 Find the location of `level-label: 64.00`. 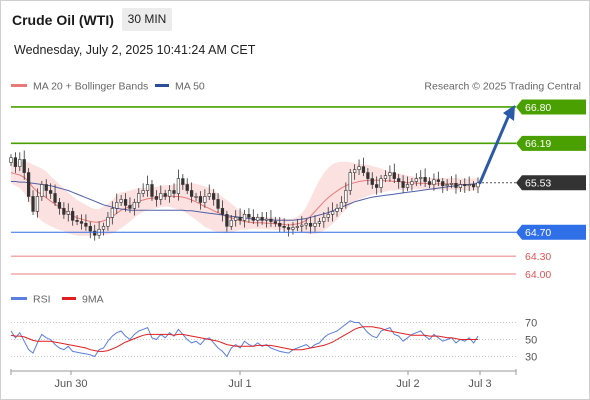

level-label: 64.00 is located at coordinates (538, 275).